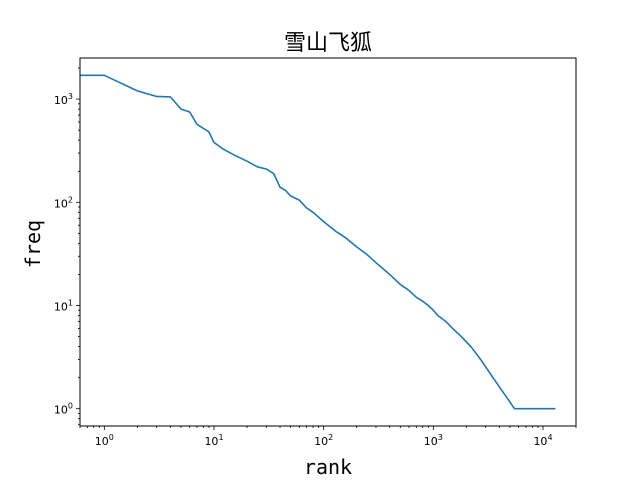 Image resolution: width=640 pixels, height=480 pixels. I want to click on y-axis-label: freq, so click(33, 244).